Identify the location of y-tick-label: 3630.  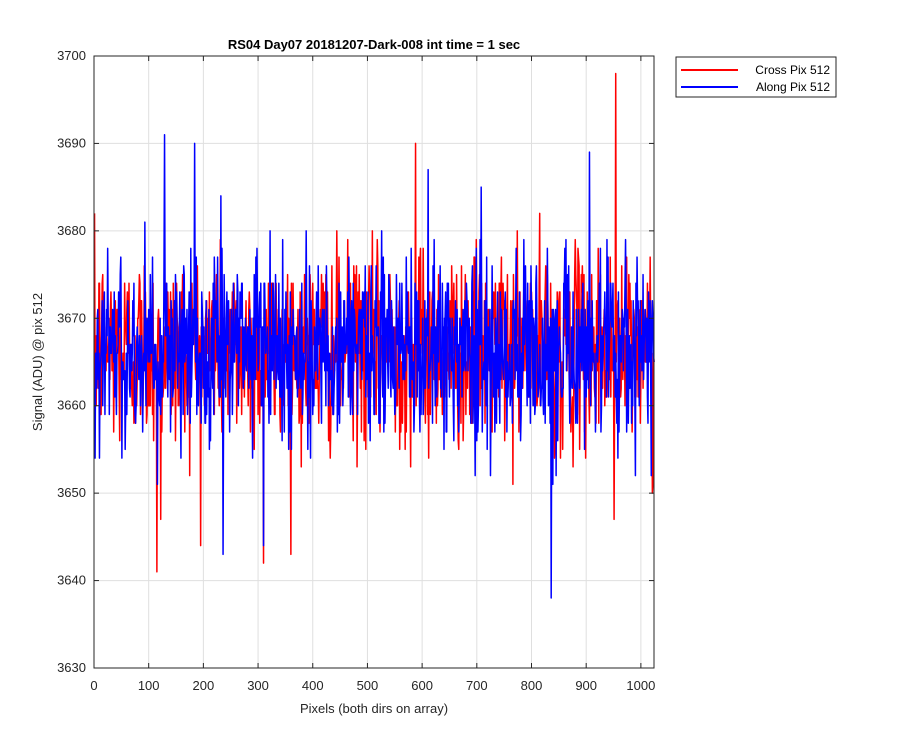
(71, 667).